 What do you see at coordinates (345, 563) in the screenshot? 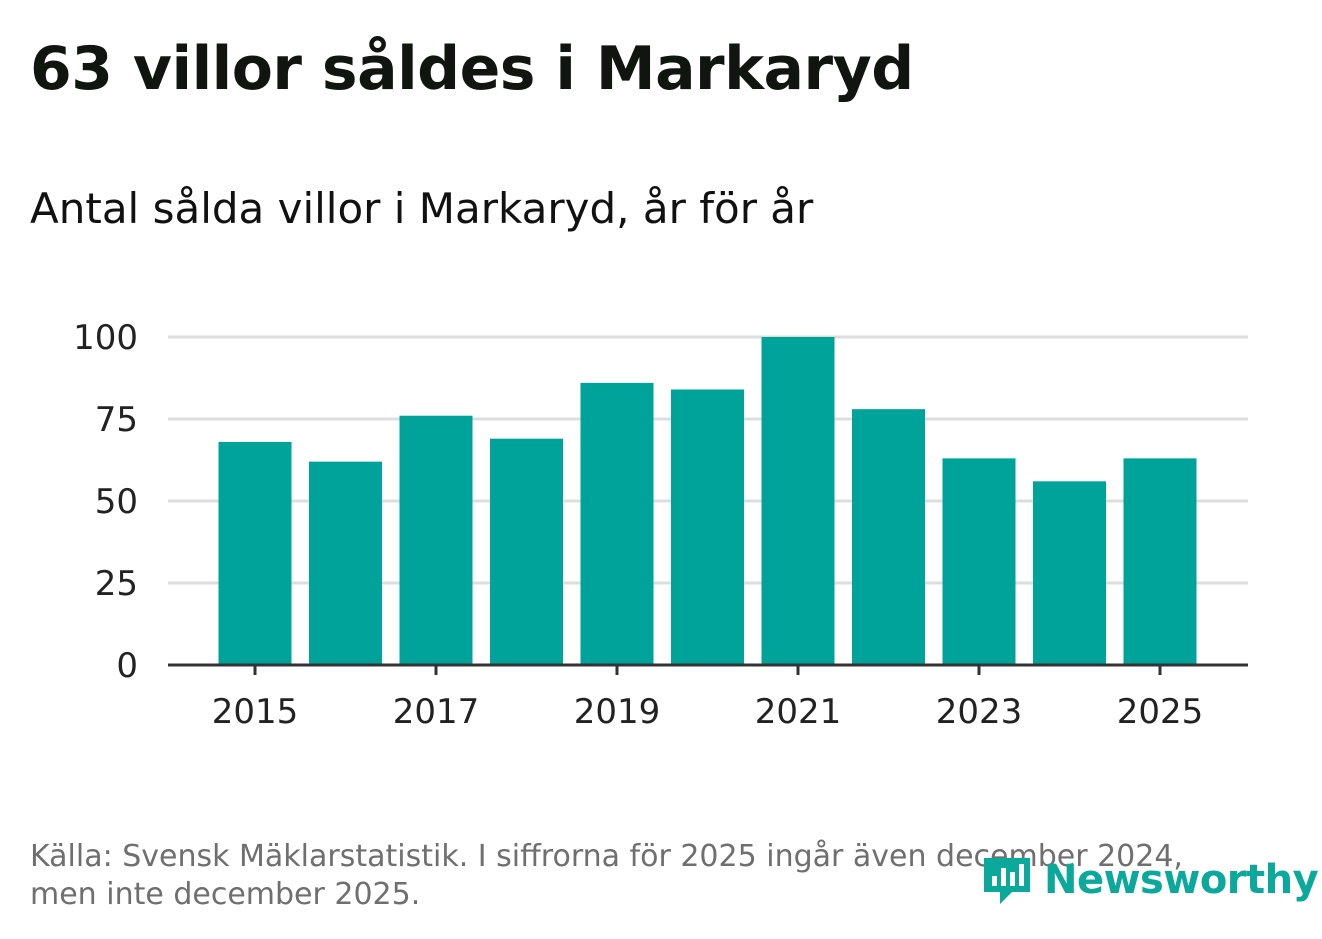
I see `bar-2016` at bounding box center [345, 563].